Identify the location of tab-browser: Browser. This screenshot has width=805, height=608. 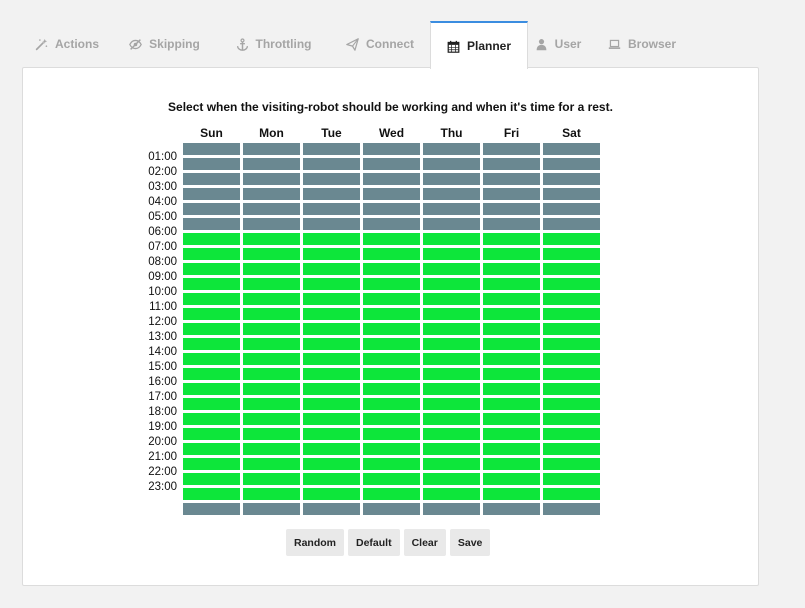
(642, 44).